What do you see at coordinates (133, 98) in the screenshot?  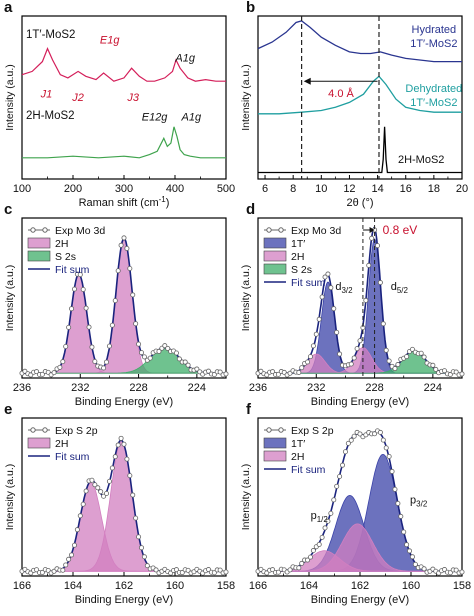 I see `peak-annotation: J3` at bounding box center [133, 98].